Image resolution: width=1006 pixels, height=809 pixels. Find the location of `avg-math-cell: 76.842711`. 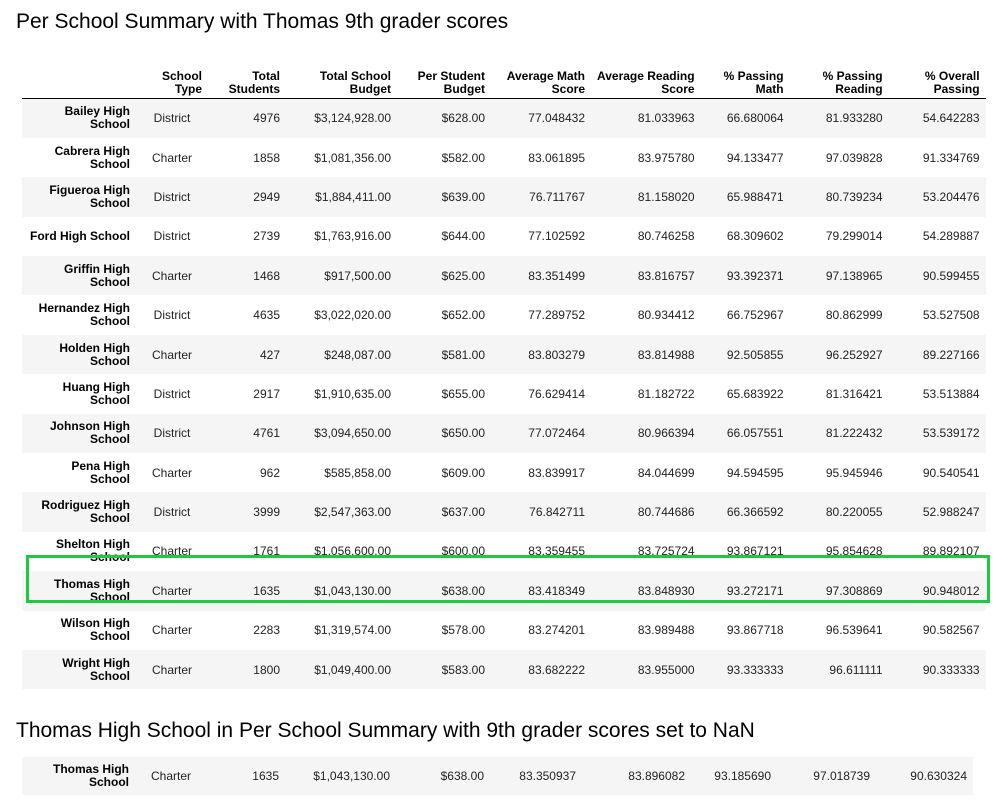

avg-math-cell: 76.842711 is located at coordinates (557, 512).